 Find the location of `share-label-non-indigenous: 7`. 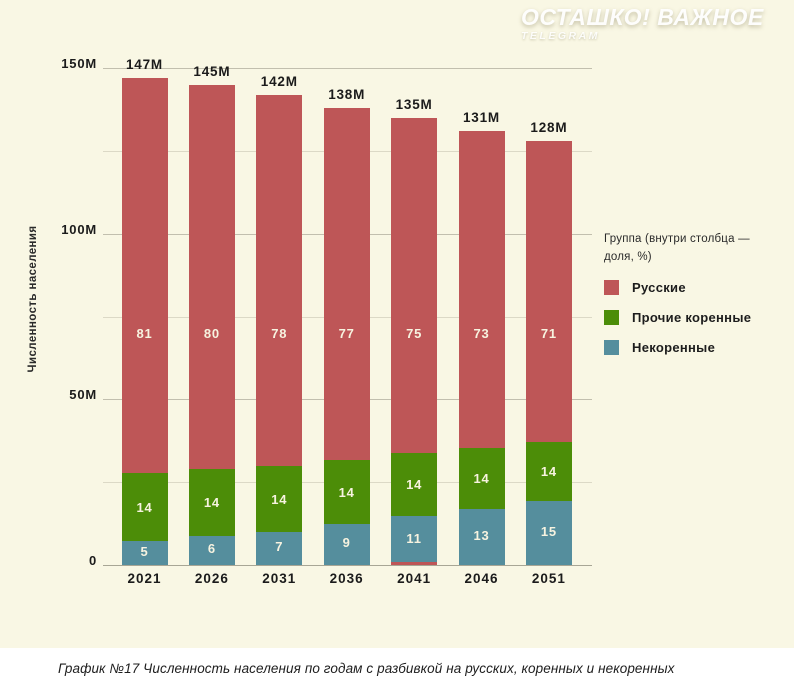

share-label-non-indigenous: 7 is located at coordinates (279, 547).